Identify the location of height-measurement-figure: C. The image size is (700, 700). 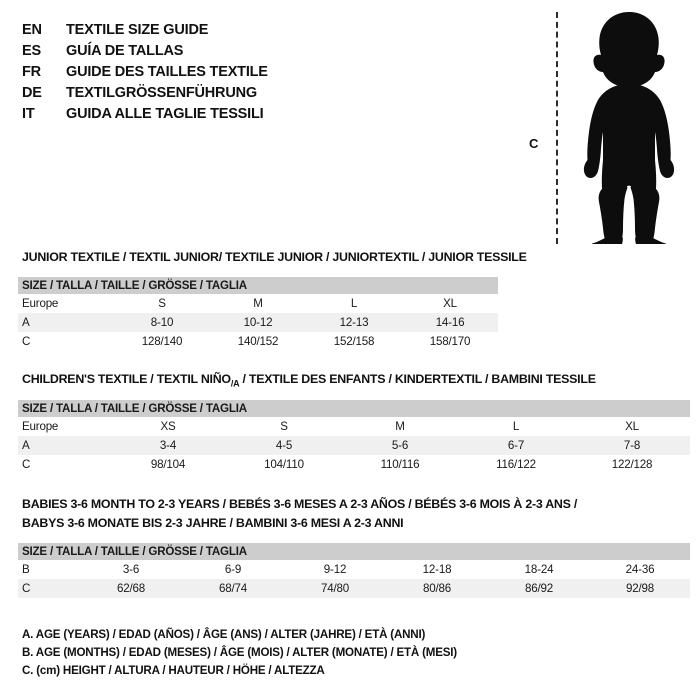
(605, 127).